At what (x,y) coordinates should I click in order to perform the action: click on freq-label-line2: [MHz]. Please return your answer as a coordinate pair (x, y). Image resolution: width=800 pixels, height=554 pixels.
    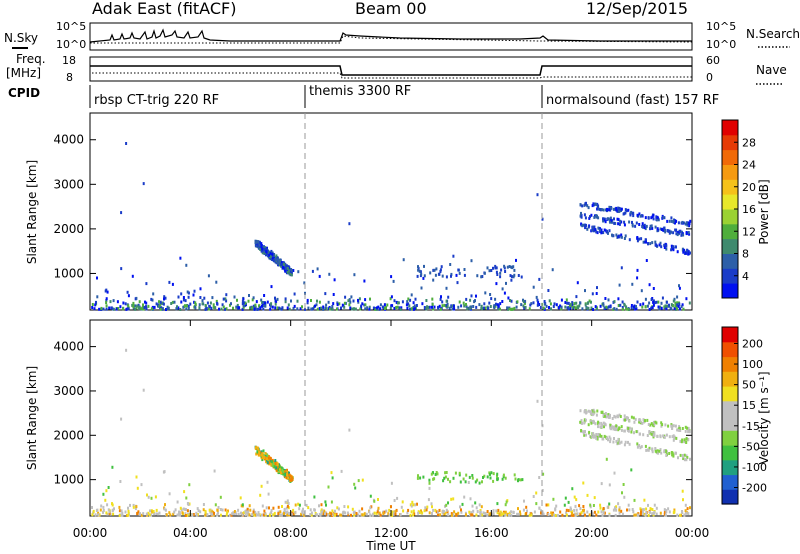
    Looking at the image, I should click on (23, 73).